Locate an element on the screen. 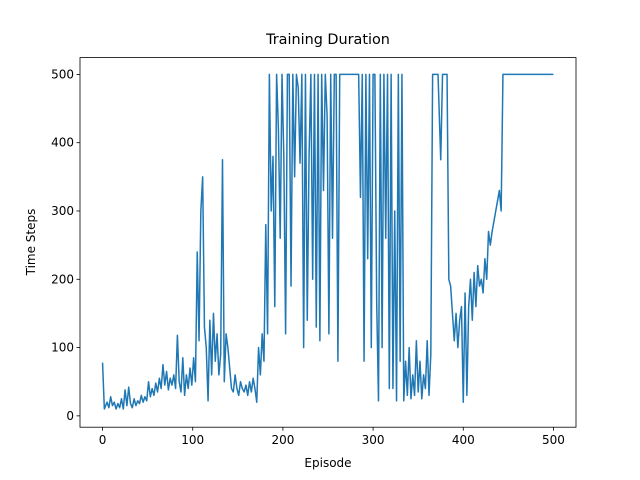 The width and height of the screenshot is (640, 480). x-tick-label: 500 is located at coordinates (553, 440).